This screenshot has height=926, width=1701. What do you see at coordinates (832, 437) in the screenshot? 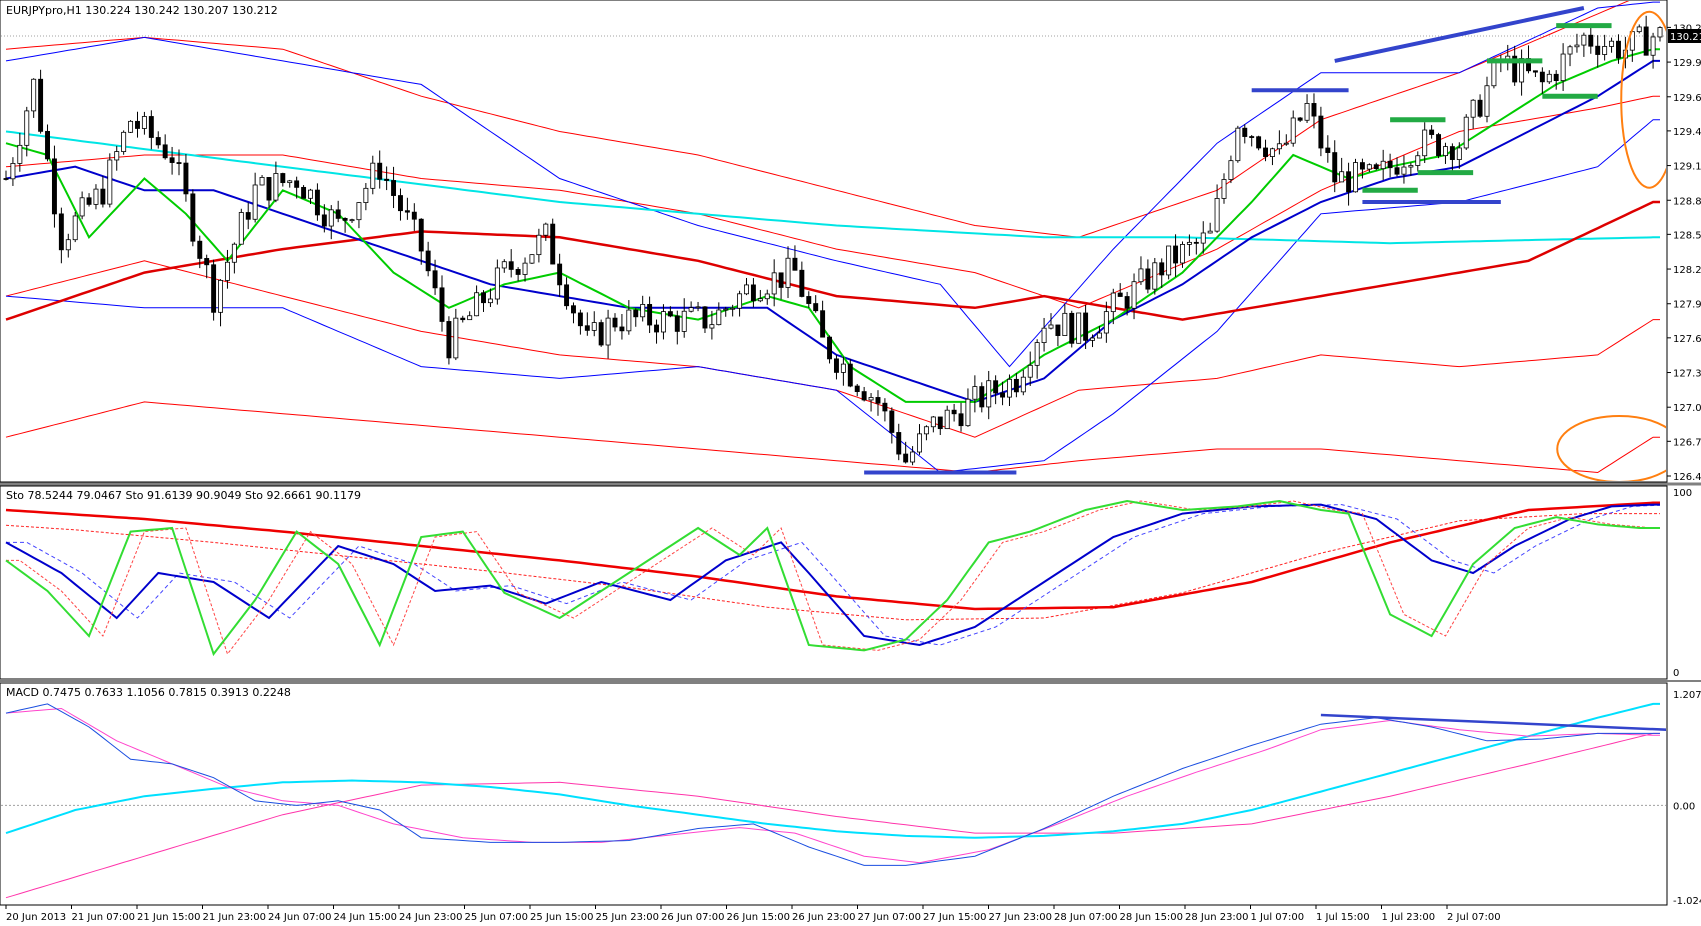
I see `envelope-lower-outer` at bounding box center [832, 437].